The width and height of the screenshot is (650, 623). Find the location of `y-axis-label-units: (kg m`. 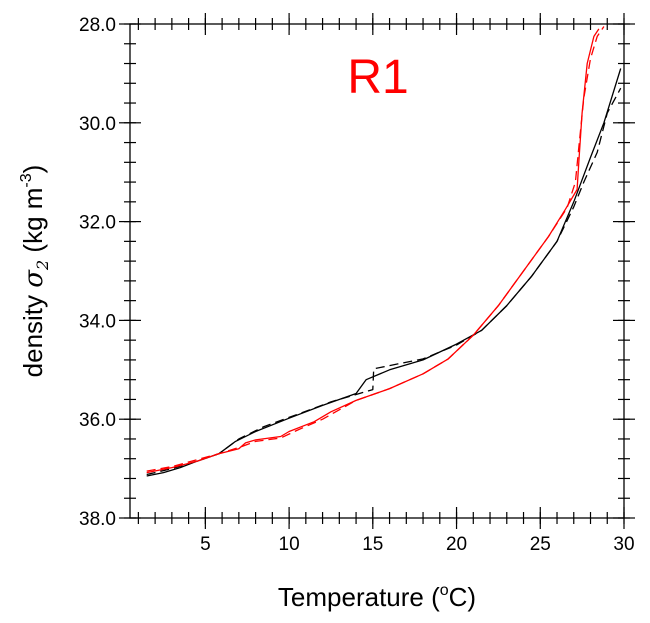

y-axis-label-units: (kg m is located at coordinates (33, 224).